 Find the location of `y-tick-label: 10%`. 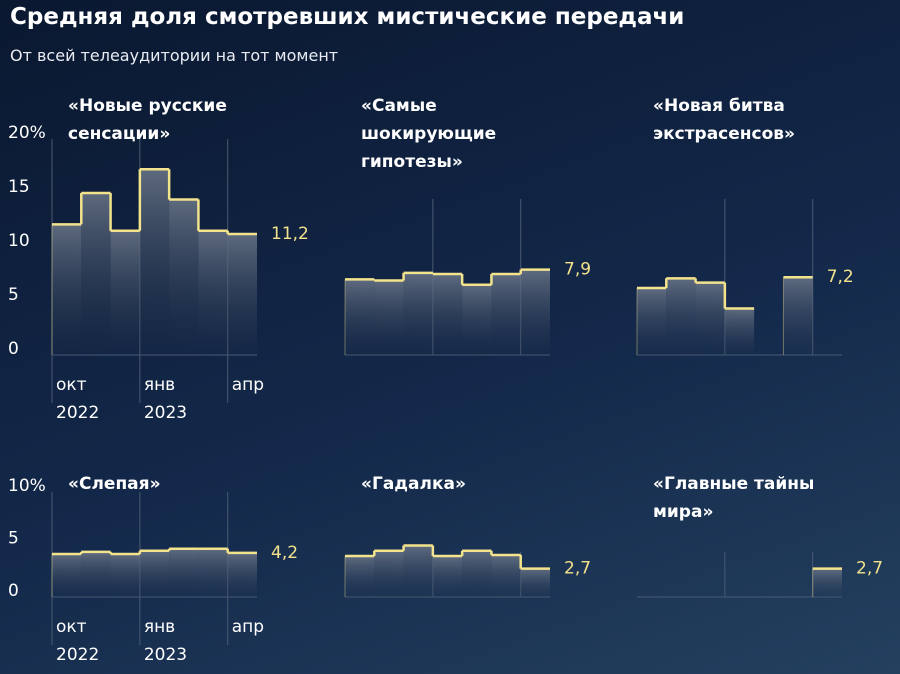

y-tick-label: 10% is located at coordinates (27, 486).